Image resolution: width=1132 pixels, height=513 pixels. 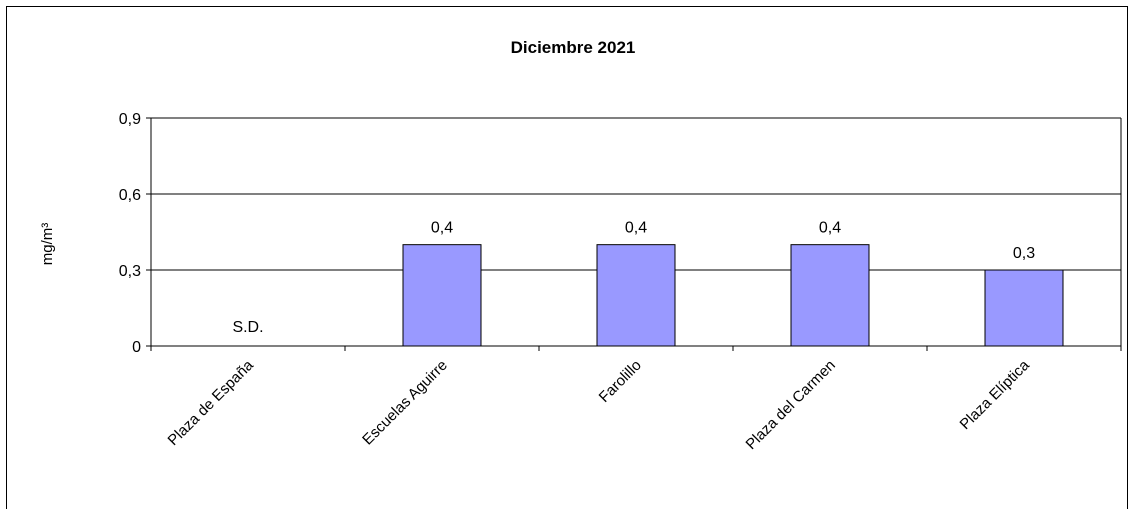 What do you see at coordinates (211, 402) in the screenshot?
I see `x-tick-label: Plaza de España` at bounding box center [211, 402].